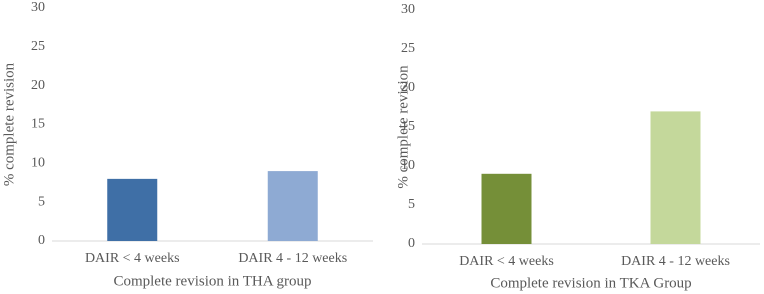  I want to click on x-axis-label: Complete revision in THA group, so click(212, 281).